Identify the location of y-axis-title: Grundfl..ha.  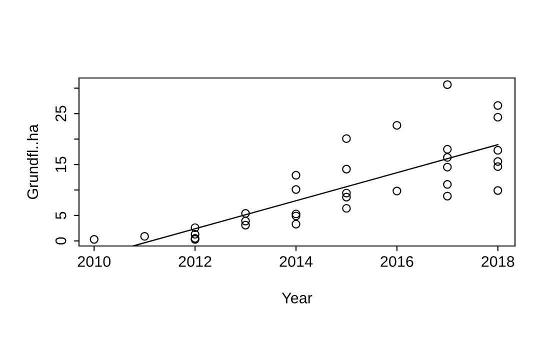
(32, 162).